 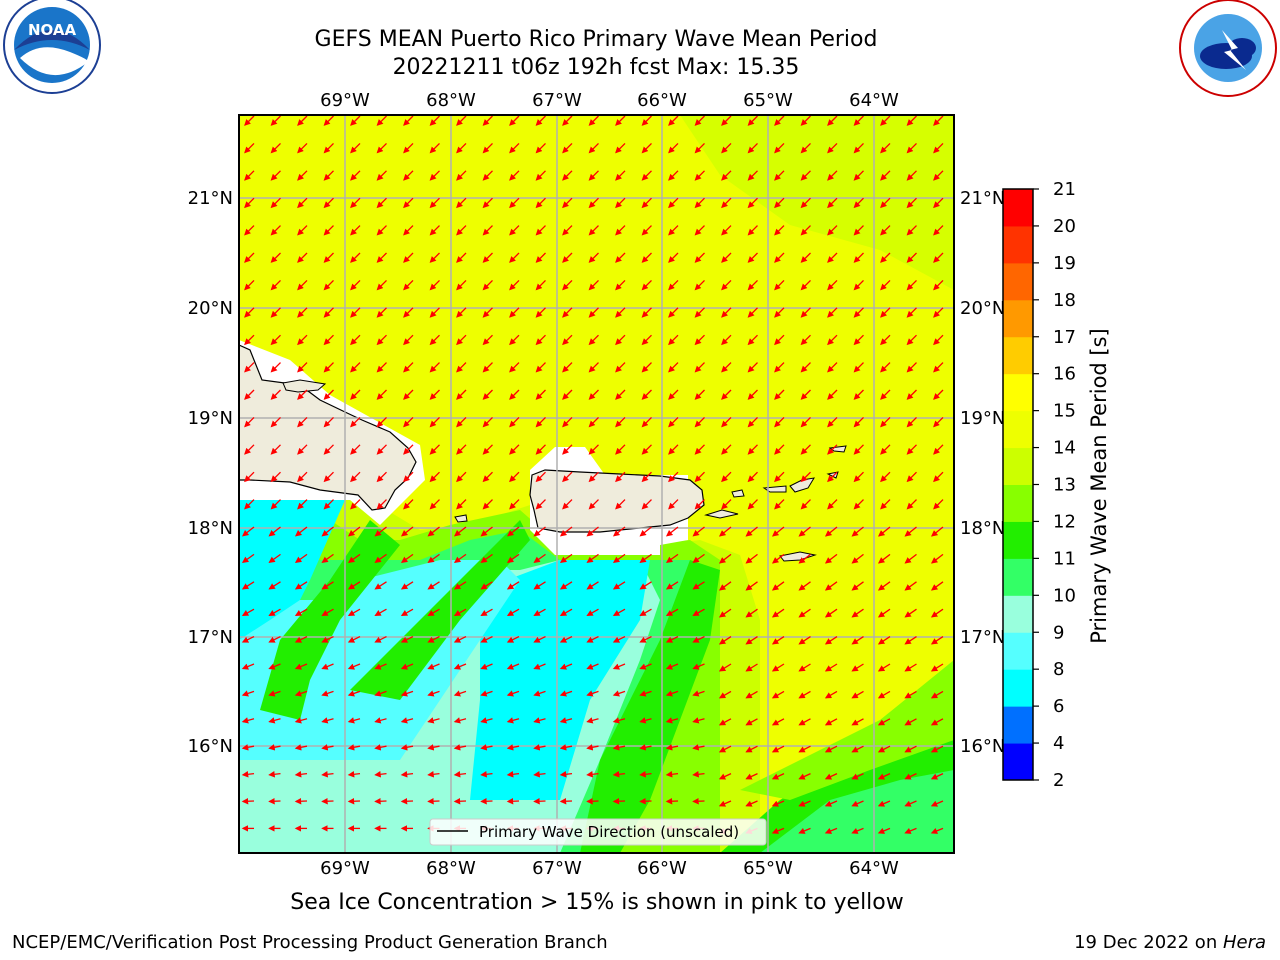 What do you see at coordinates (662, 100) in the screenshot?
I see `lon-label-top: 66°W` at bounding box center [662, 100].